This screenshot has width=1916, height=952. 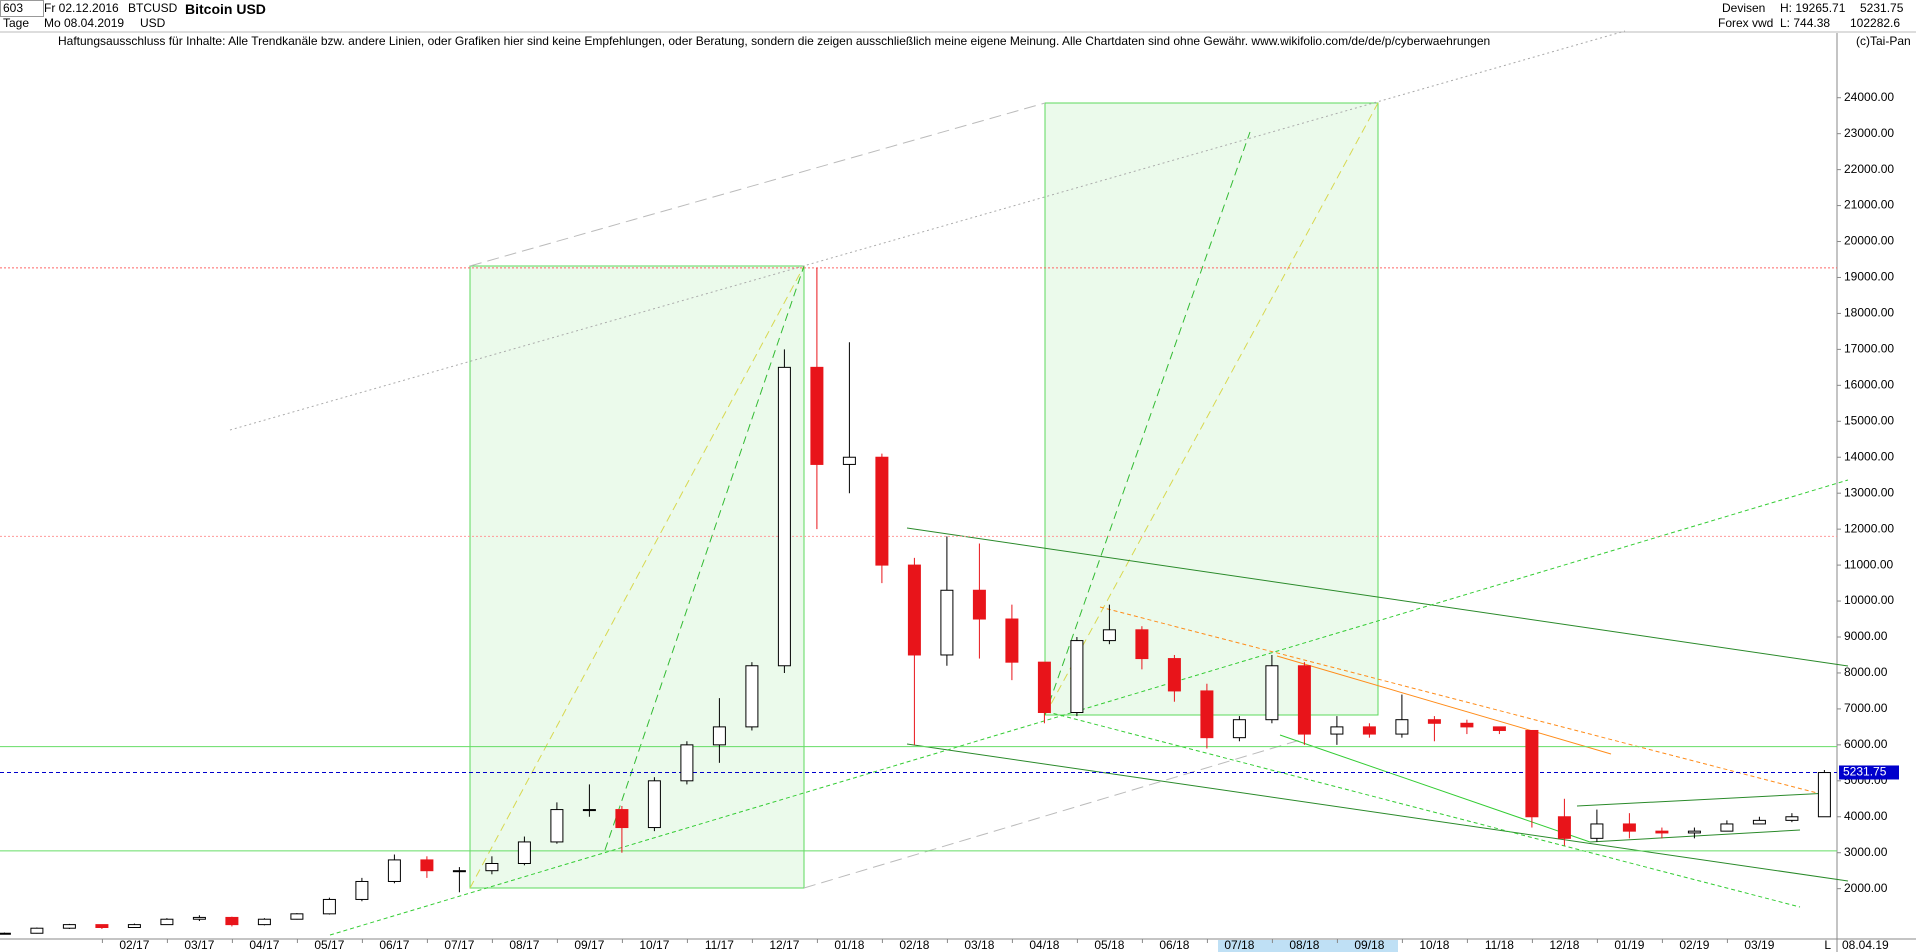 What do you see at coordinates (1869, 349) in the screenshot?
I see `y-tick-label: 17000.00` at bounding box center [1869, 349].